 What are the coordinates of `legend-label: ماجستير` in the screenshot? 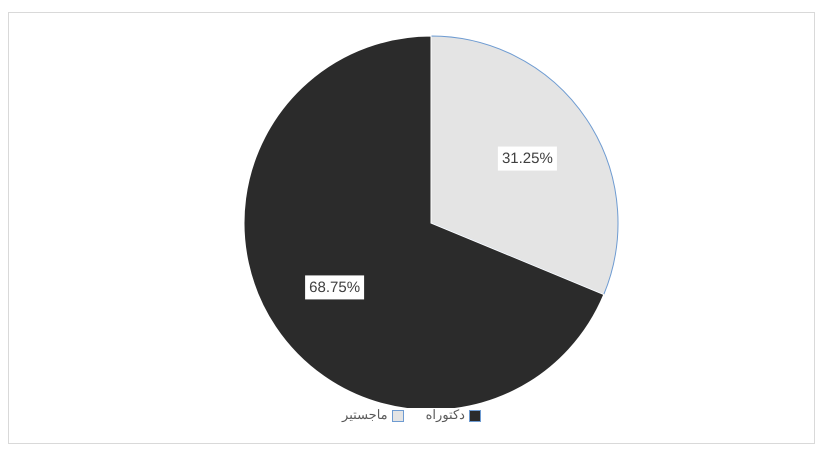 It's located at (365, 415).